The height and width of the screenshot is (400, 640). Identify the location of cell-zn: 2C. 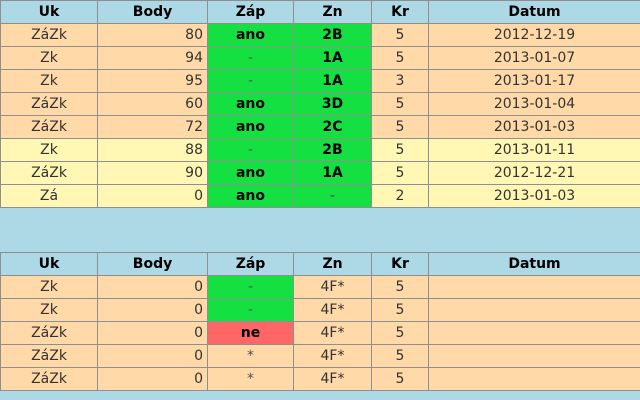
(332, 127).